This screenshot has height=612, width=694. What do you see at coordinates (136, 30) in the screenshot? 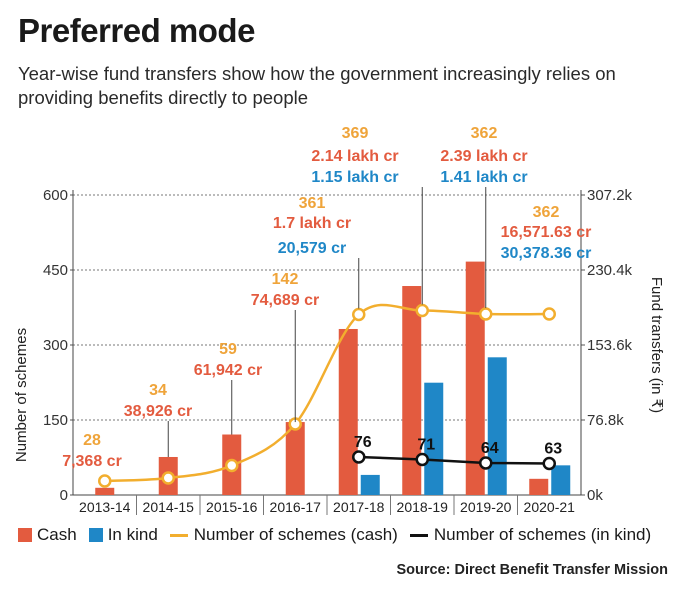
I see `chart-title: Preferred mode` at bounding box center [136, 30].